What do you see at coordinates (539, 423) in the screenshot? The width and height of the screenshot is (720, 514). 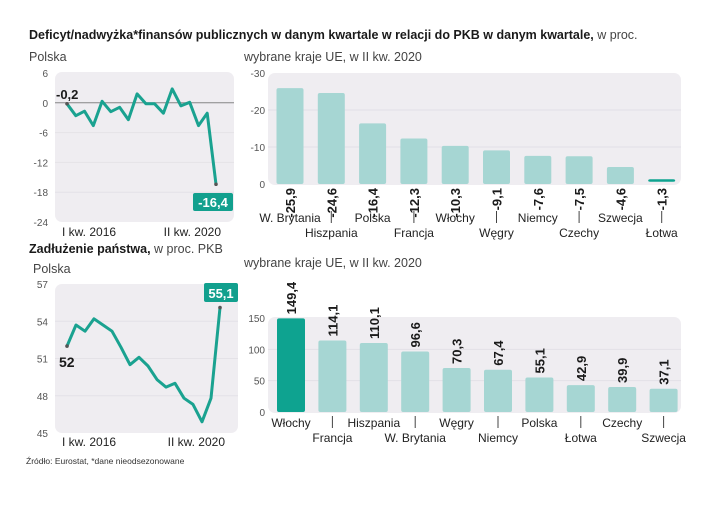 I see `debt-eu-category-label: Polska` at bounding box center [539, 423].